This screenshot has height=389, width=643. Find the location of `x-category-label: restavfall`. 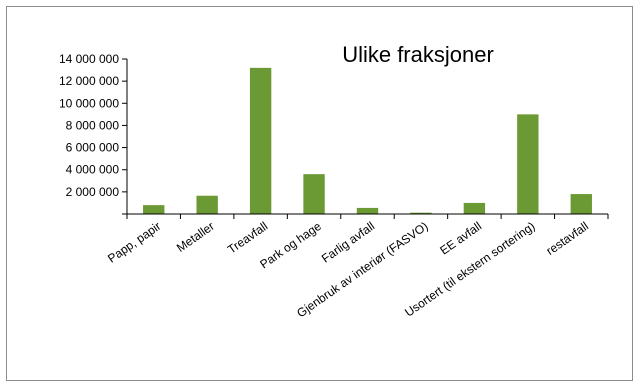

x-category-label: restavfall is located at coordinates (567, 238).